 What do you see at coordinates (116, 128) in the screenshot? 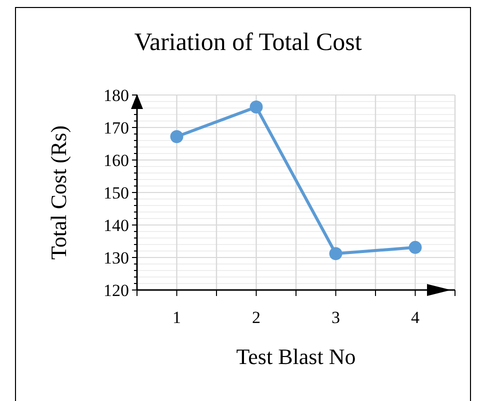
I see `y-tick-label: 170` at bounding box center [116, 128].